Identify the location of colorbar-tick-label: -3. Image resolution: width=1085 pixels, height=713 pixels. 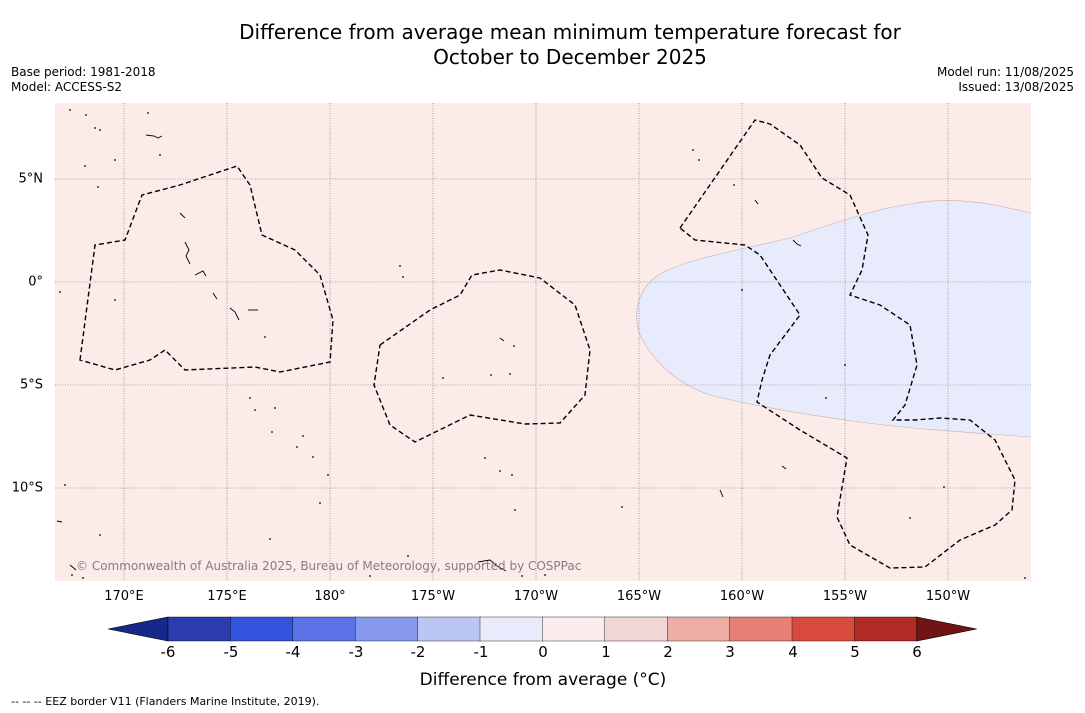
(356, 652).